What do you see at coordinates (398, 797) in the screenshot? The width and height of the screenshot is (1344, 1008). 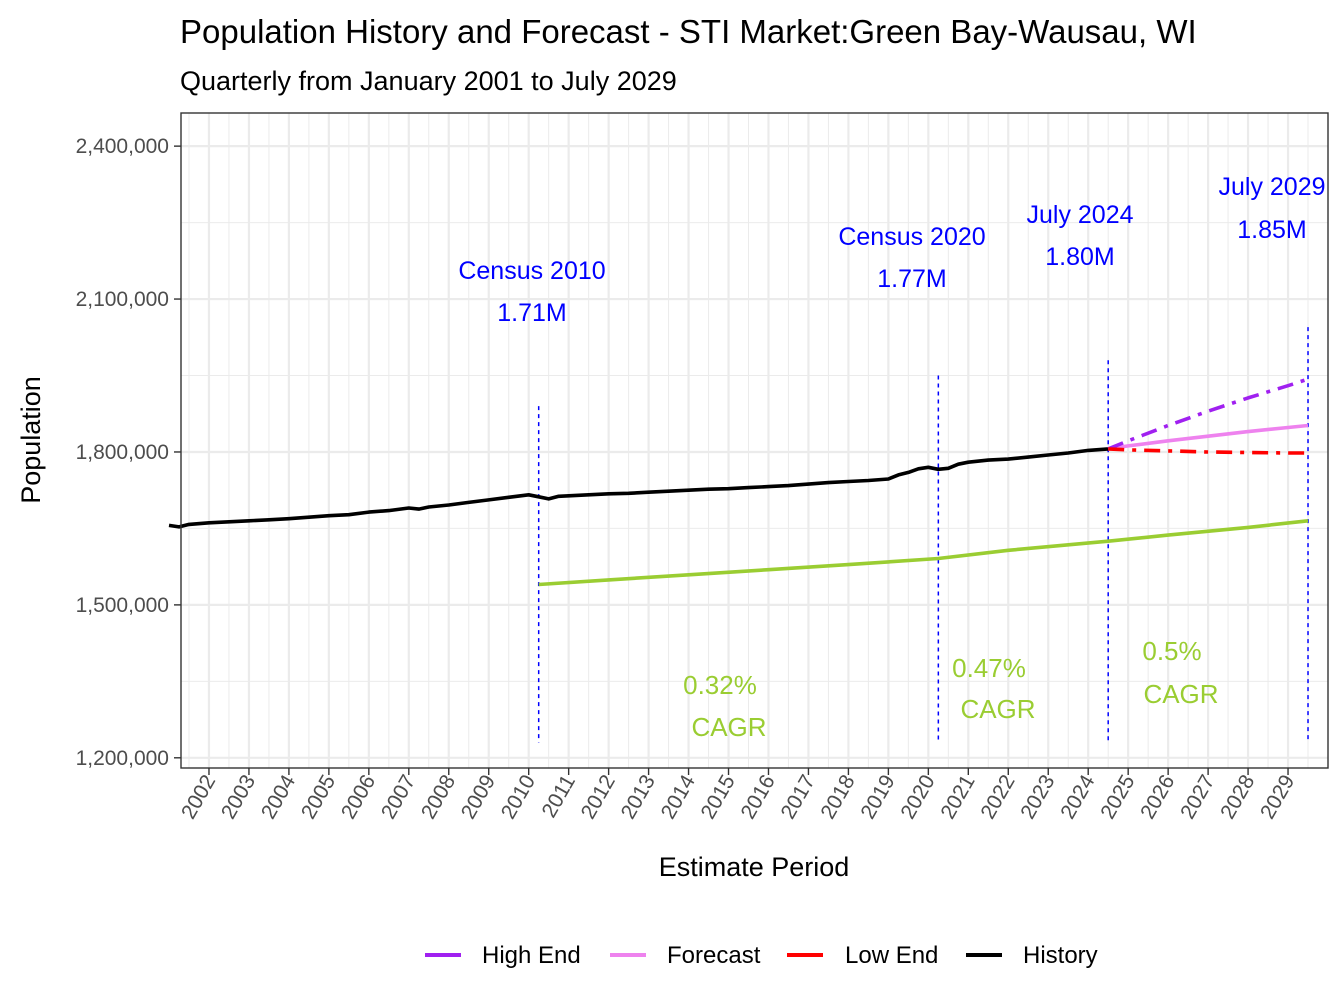 I see `x-tick-label: 2007` at bounding box center [398, 797].